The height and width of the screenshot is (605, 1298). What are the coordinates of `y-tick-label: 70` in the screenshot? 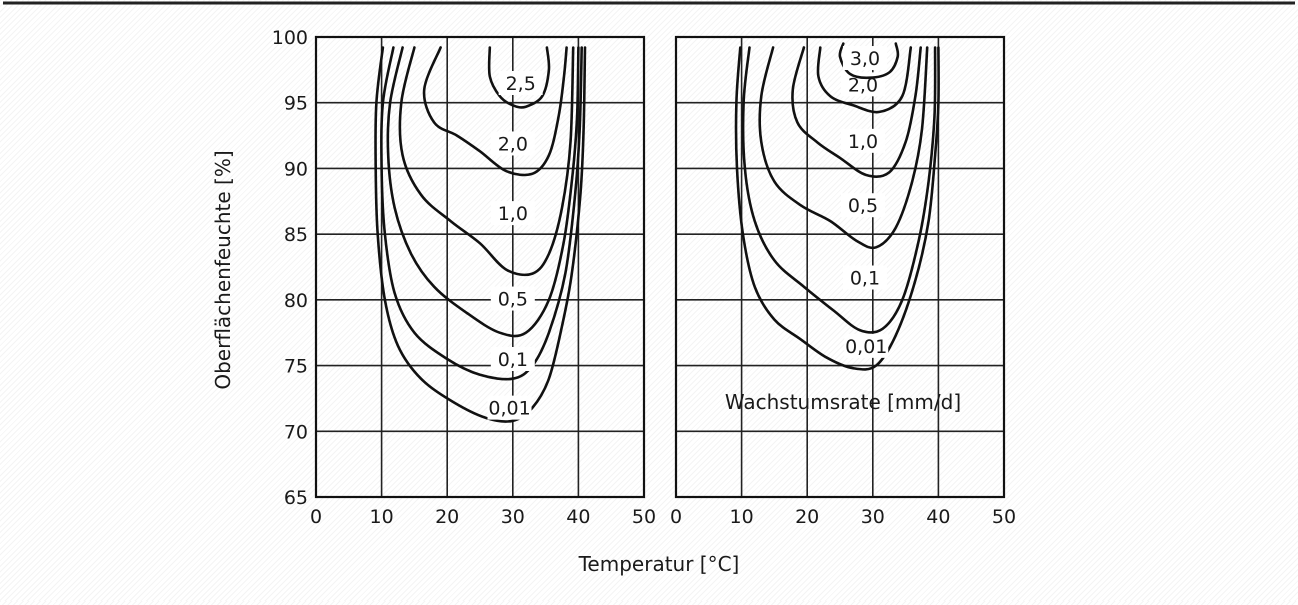 It's located at (296, 432).